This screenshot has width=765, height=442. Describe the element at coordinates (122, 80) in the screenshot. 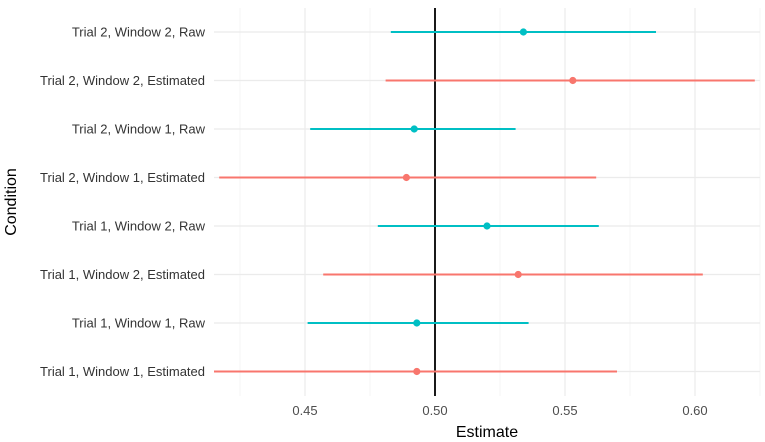

I see `condition-label: Trial 2, Window 2, Estimated` at that location.